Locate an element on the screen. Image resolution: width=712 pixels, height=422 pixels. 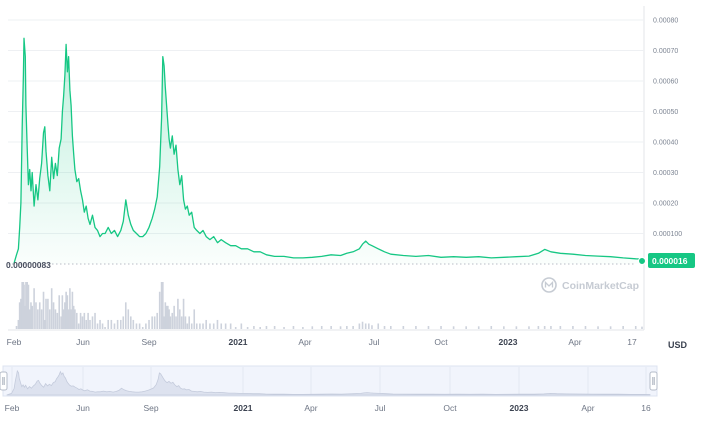
navigator-tick-label: 2021 is located at coordinates (243, 408).